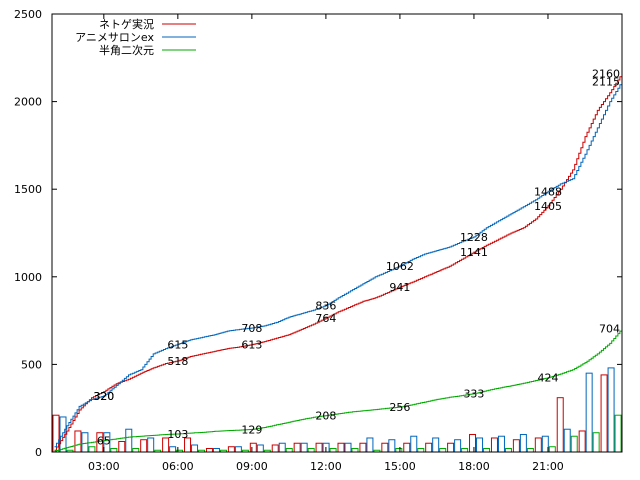  I want to click on y-tick-label: 0, so click(38, 452).